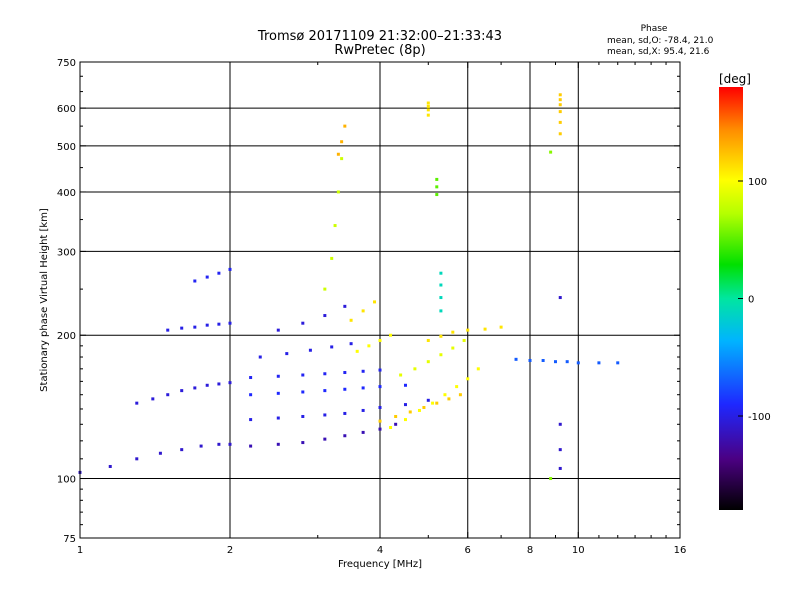  Describe the element at coordinates (757, 182) in the screenshot. I see `colorbar-tick-label: 100` at that location.